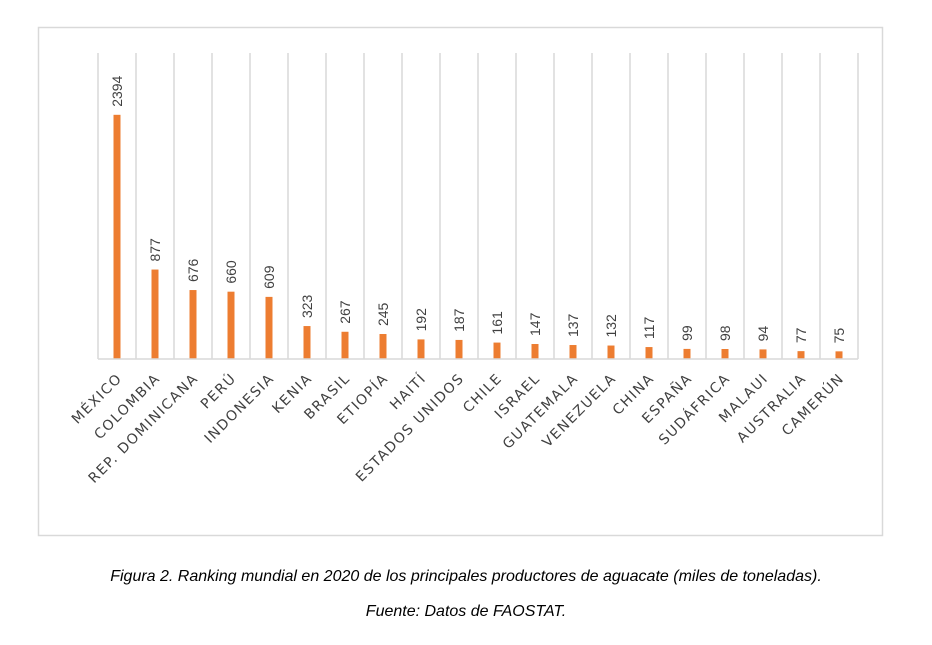 The width and height of the screenshot is (932, 645). What do you see at coordinates (725, 333) in the screenshot?
I see `value-label: 98` at bounding box center [725, 333].